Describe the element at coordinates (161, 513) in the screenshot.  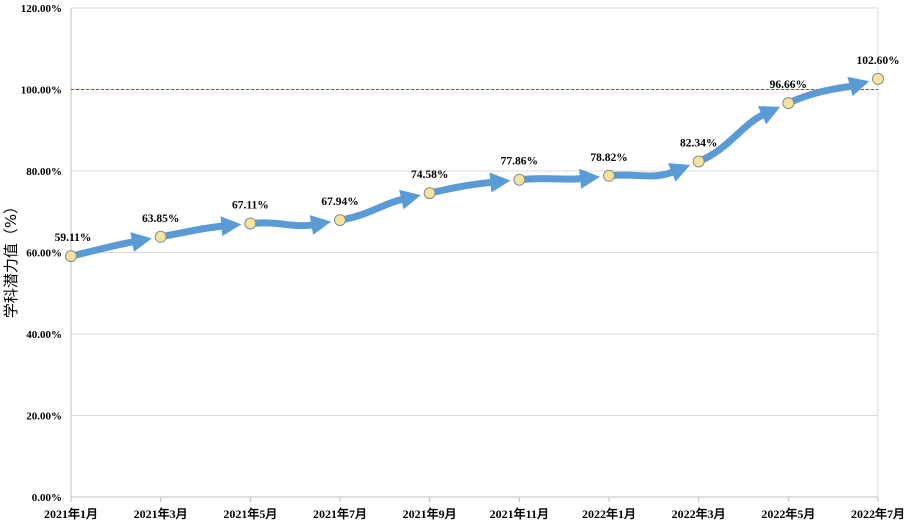
I see `x-tick-label: 2021年3月` at that location.